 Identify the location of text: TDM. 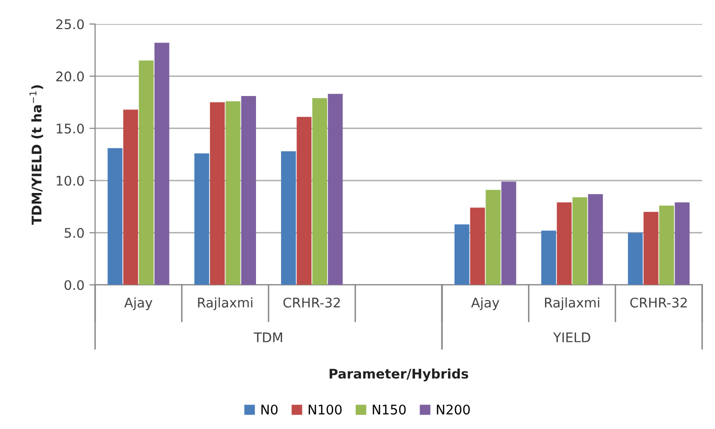
(268, 337).